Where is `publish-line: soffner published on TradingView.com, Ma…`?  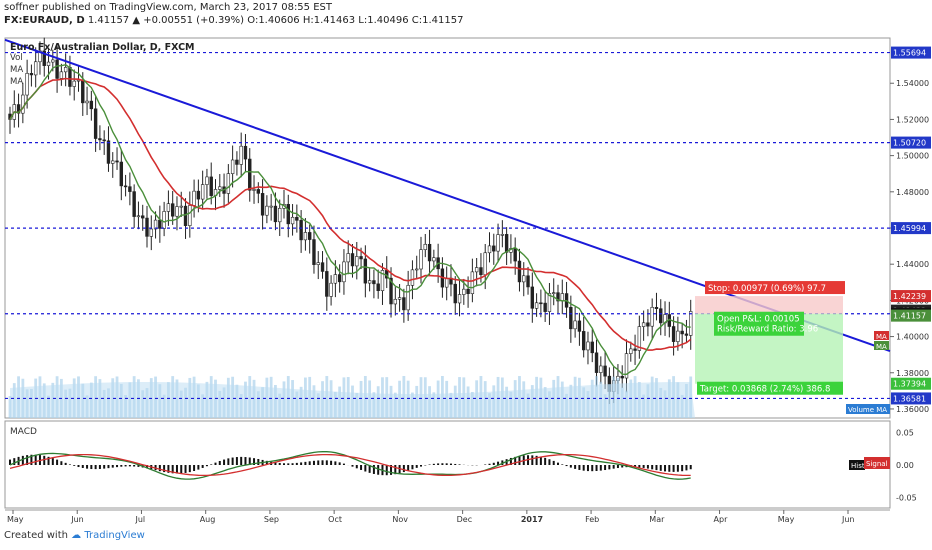 publish-line: soffner published on TradingView.com, Ma… is located at coordinates (168, 7).